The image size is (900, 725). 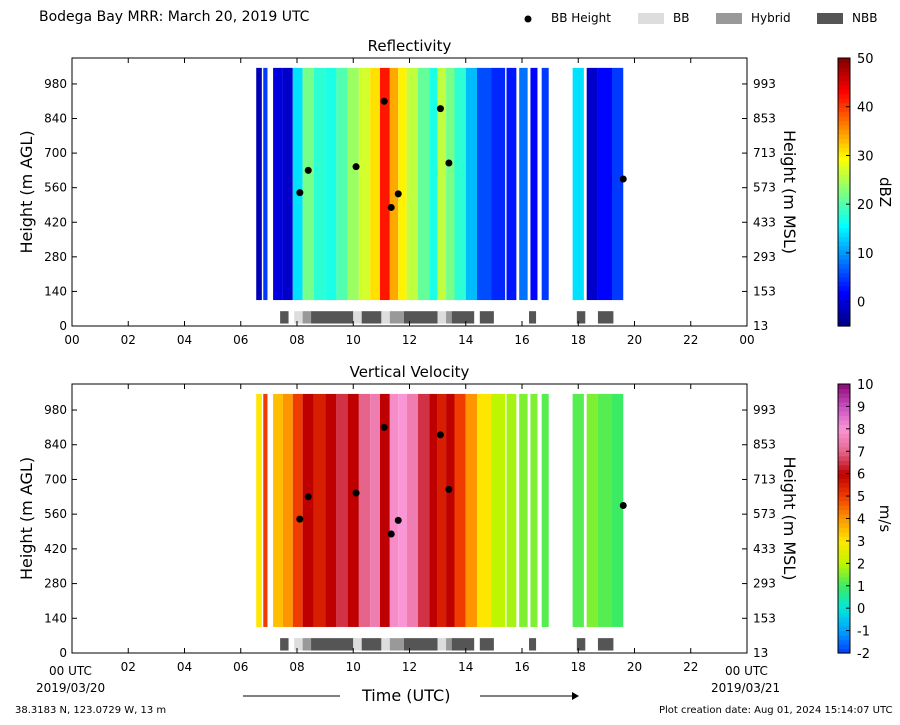 I want to click on velocity-bb-type-bar-nbb, so click(x=581, y=644).